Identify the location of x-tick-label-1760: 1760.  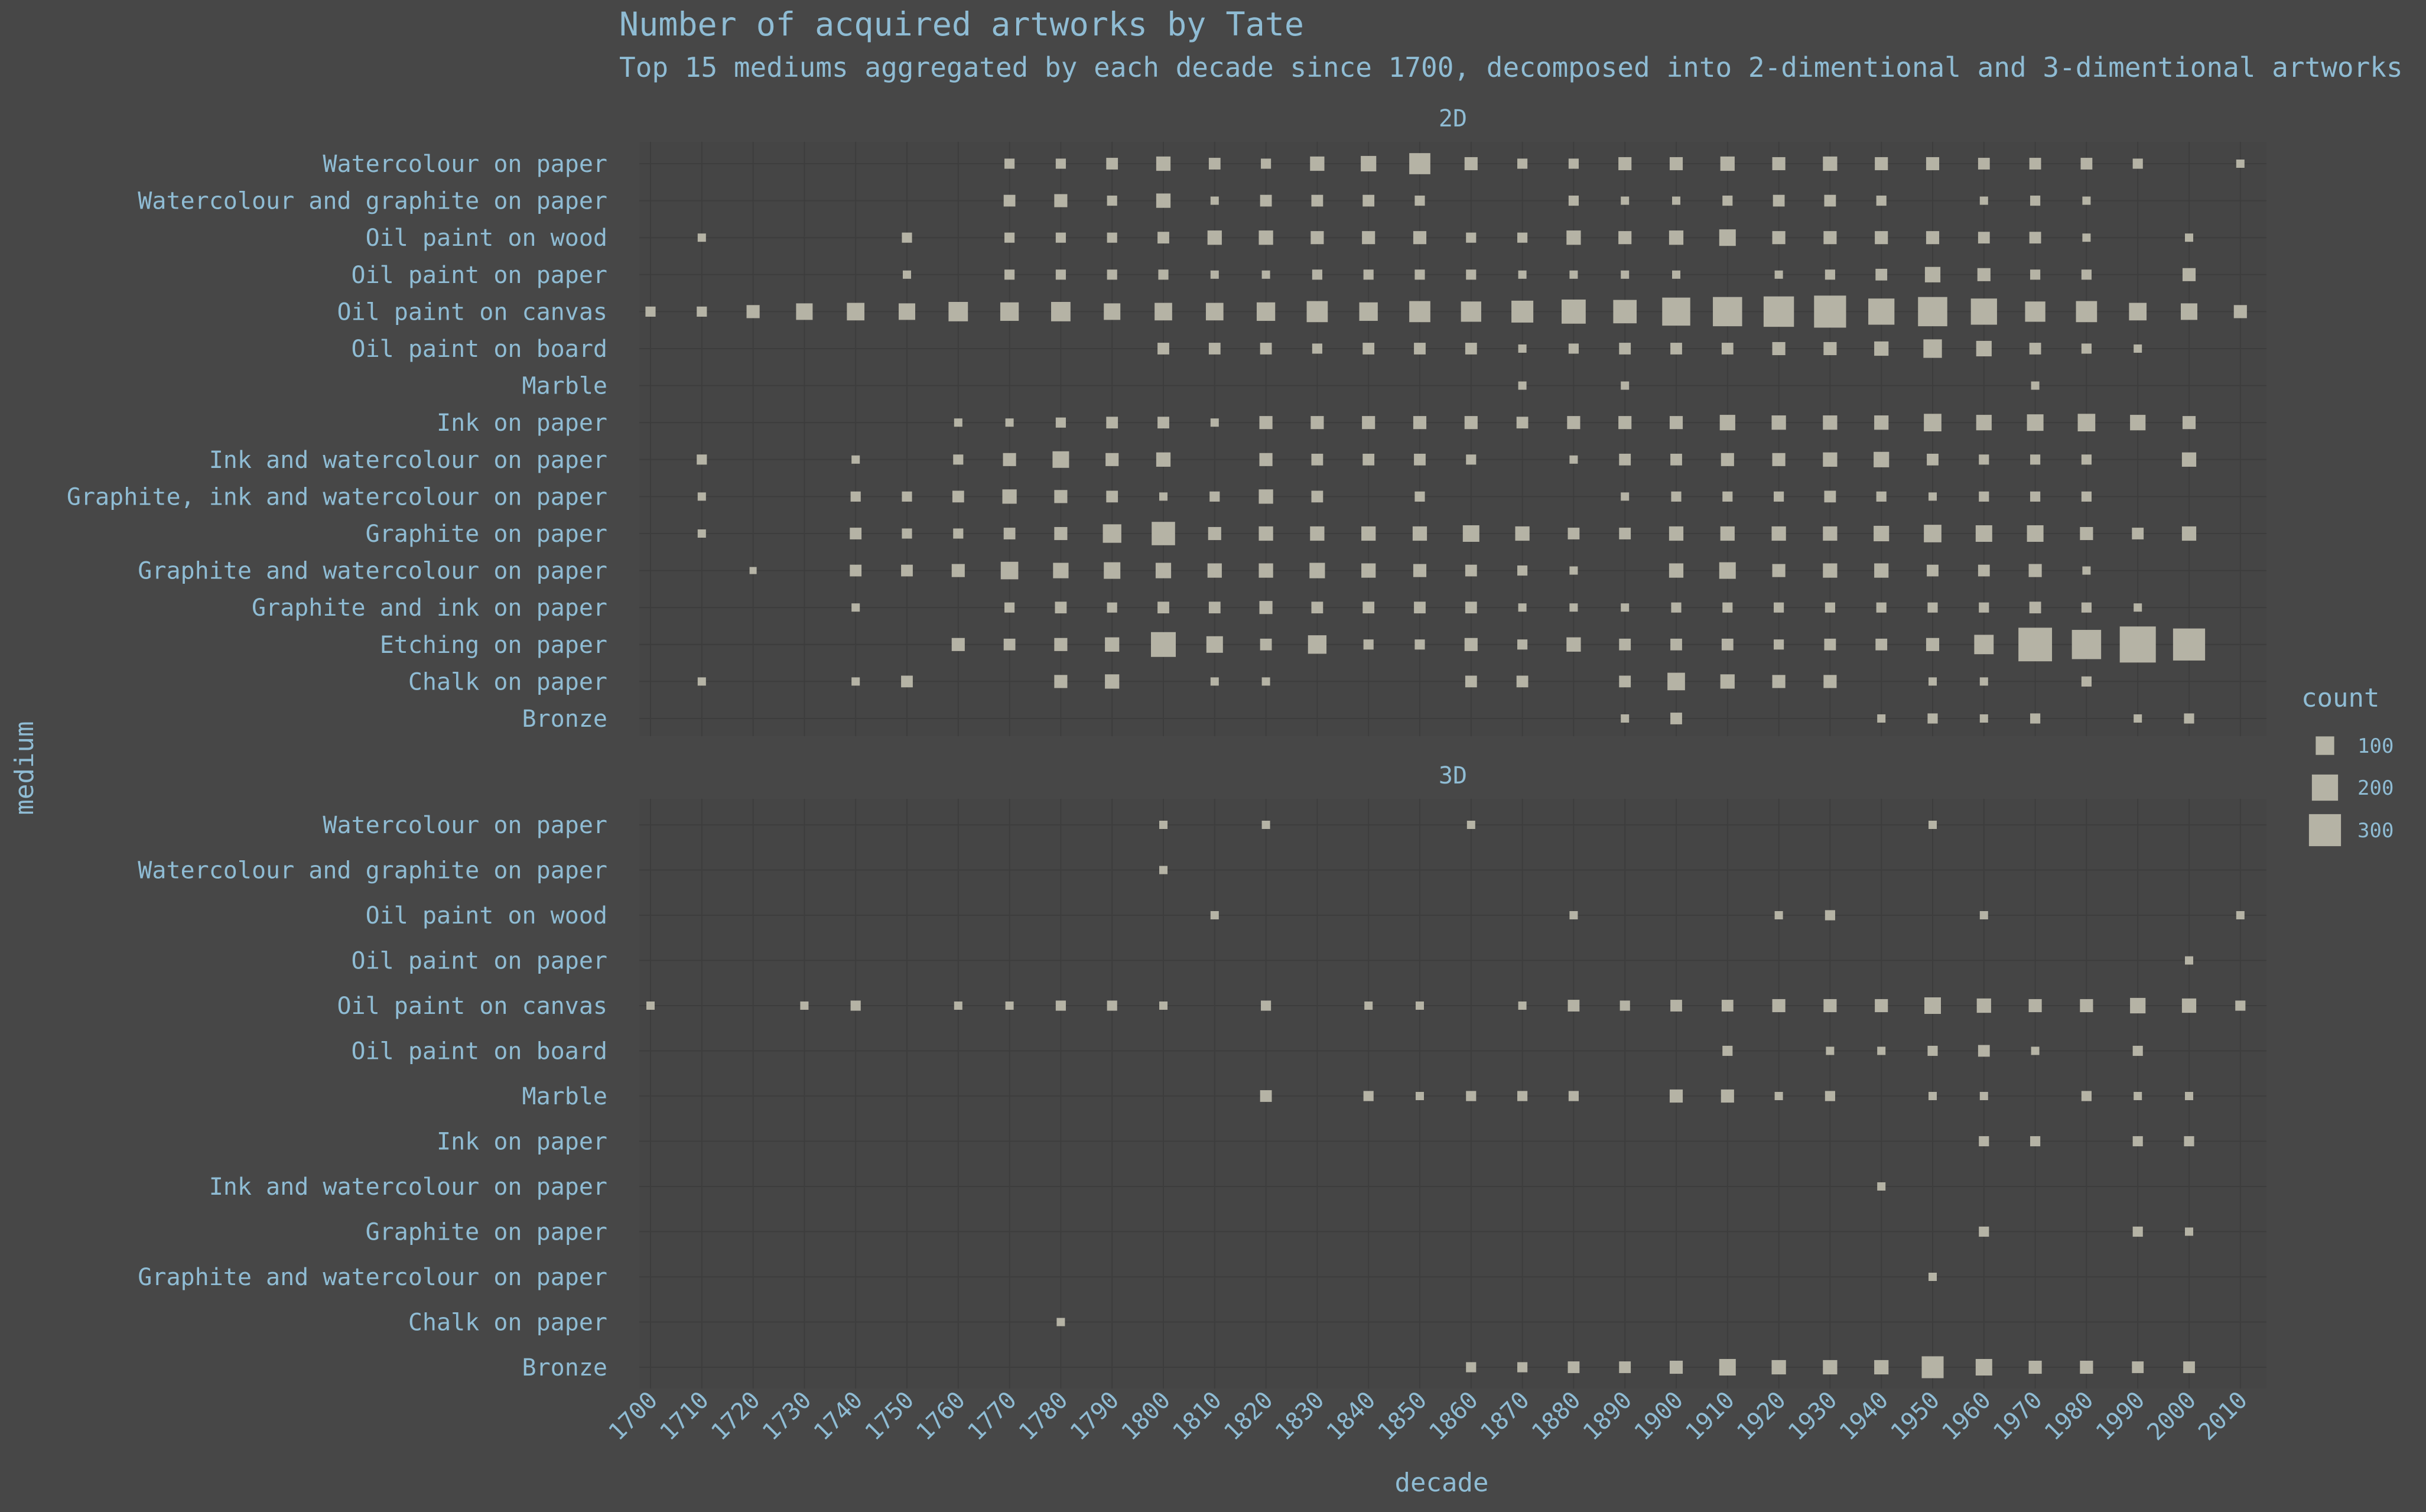
(941, 1416).